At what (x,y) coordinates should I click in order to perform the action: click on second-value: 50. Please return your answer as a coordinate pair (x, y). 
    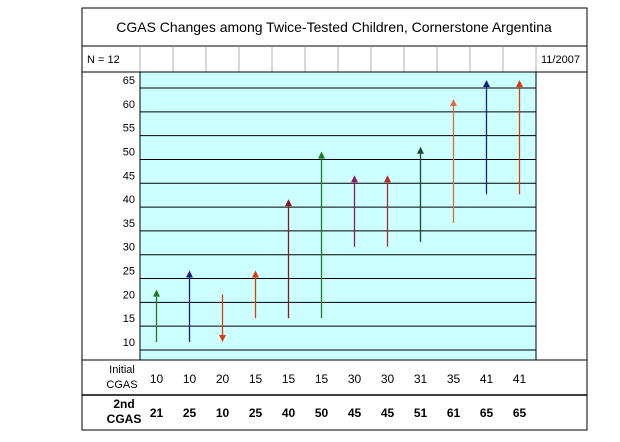
    Looking at the image, I should click on (322, 413).